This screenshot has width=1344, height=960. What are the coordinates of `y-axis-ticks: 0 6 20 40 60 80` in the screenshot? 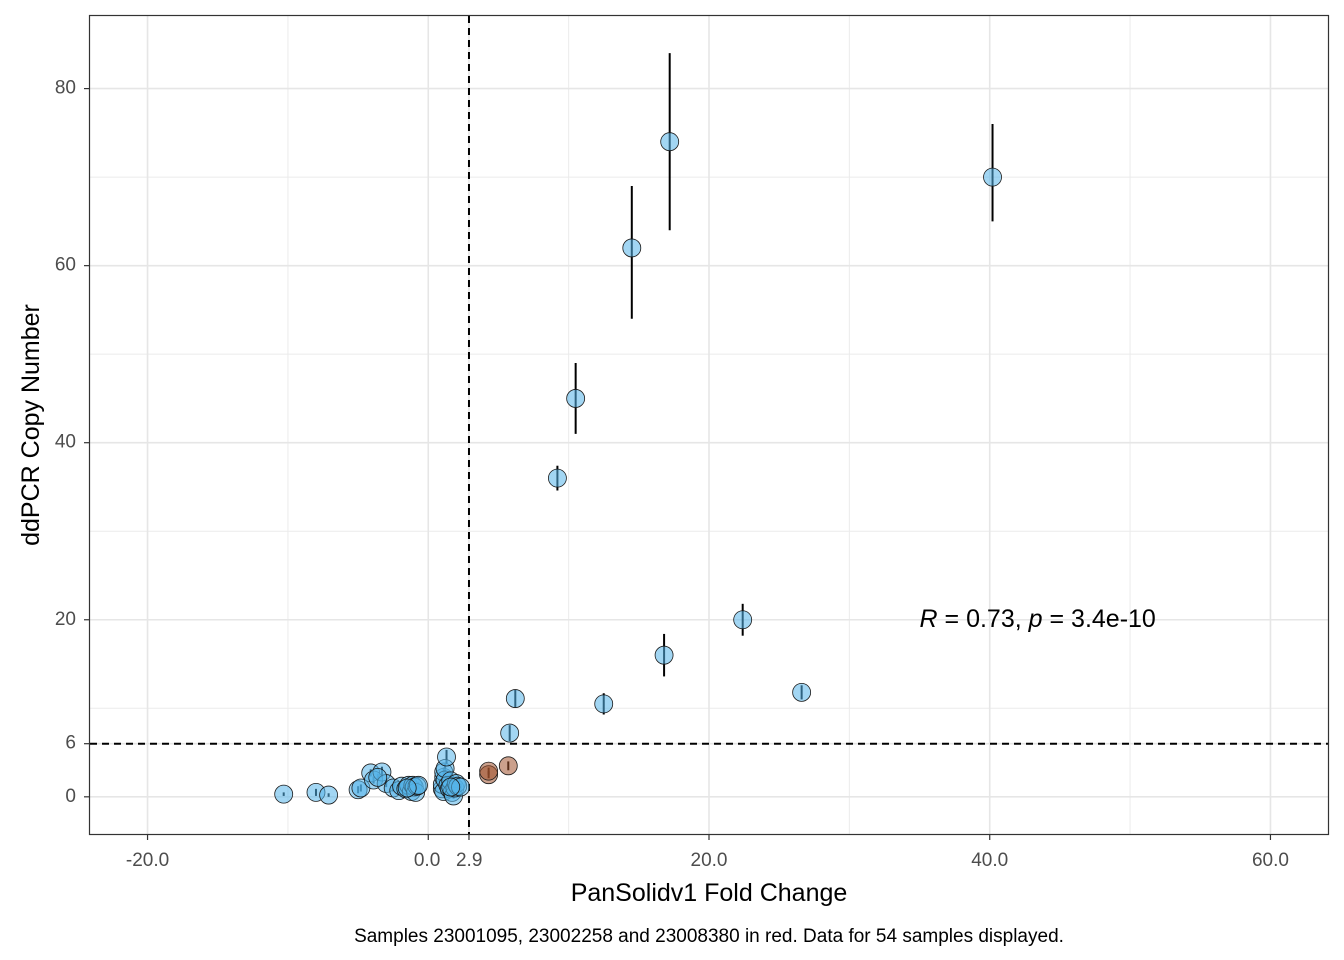 It's located at (72, 442).